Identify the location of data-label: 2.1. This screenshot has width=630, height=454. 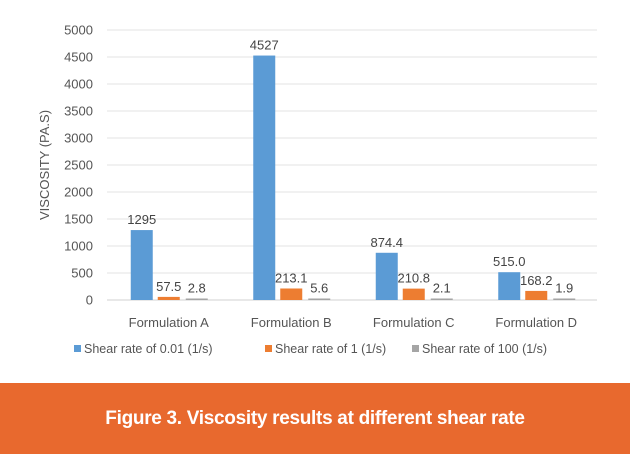
(442, 288).